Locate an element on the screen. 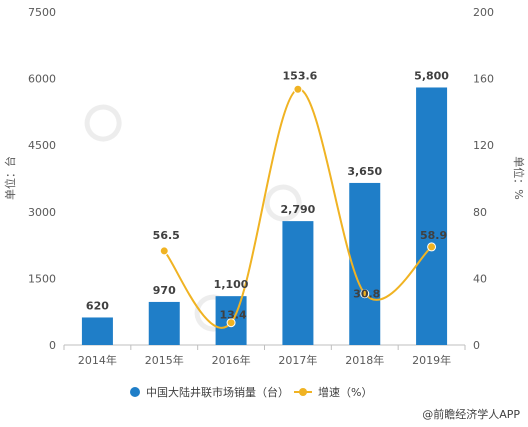  legend: 中国大陆井联市场销量（台） 增速（%） is located at coordinates (251, 392).